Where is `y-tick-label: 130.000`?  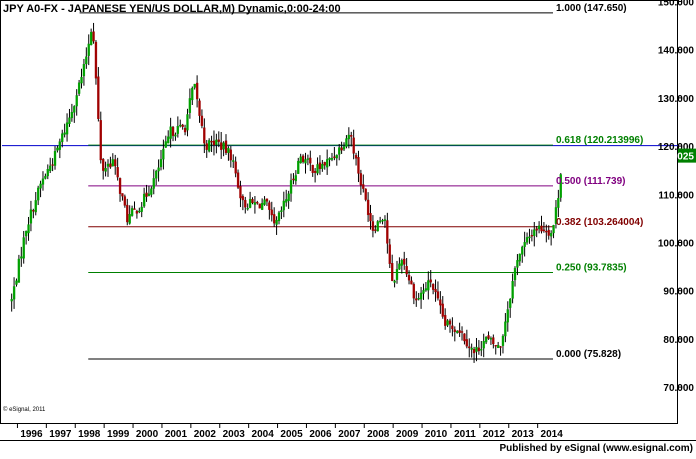
y-tick-label: 130.000 is located at coordinates (676, 99).